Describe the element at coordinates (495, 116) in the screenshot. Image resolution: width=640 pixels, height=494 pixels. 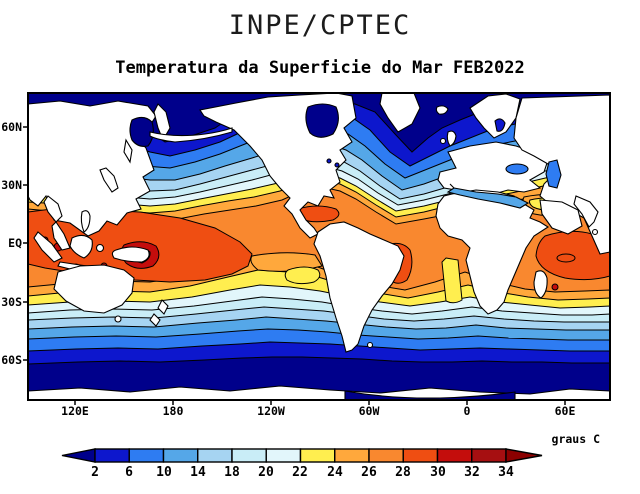
I see `land-scandinavia` at that location.